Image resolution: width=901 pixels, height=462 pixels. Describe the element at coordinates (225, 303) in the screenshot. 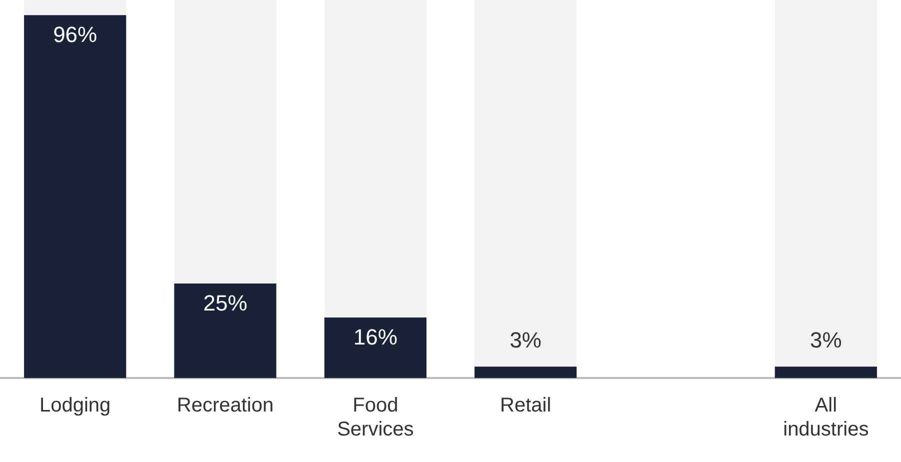

I see `data-label: 25%` at that location.